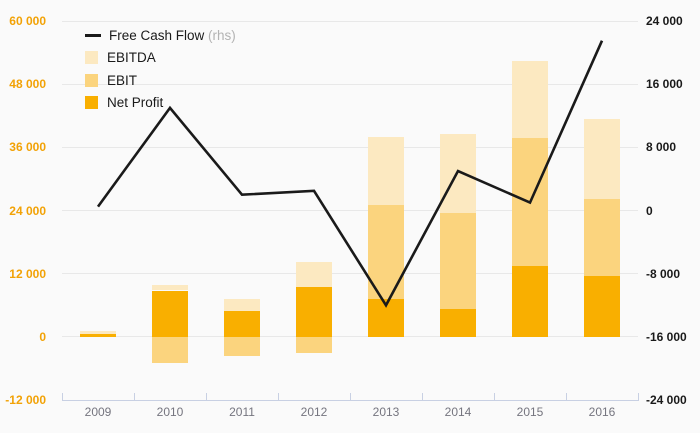  I want to click on bar-segment-ebit-2015, so click(530, 202).